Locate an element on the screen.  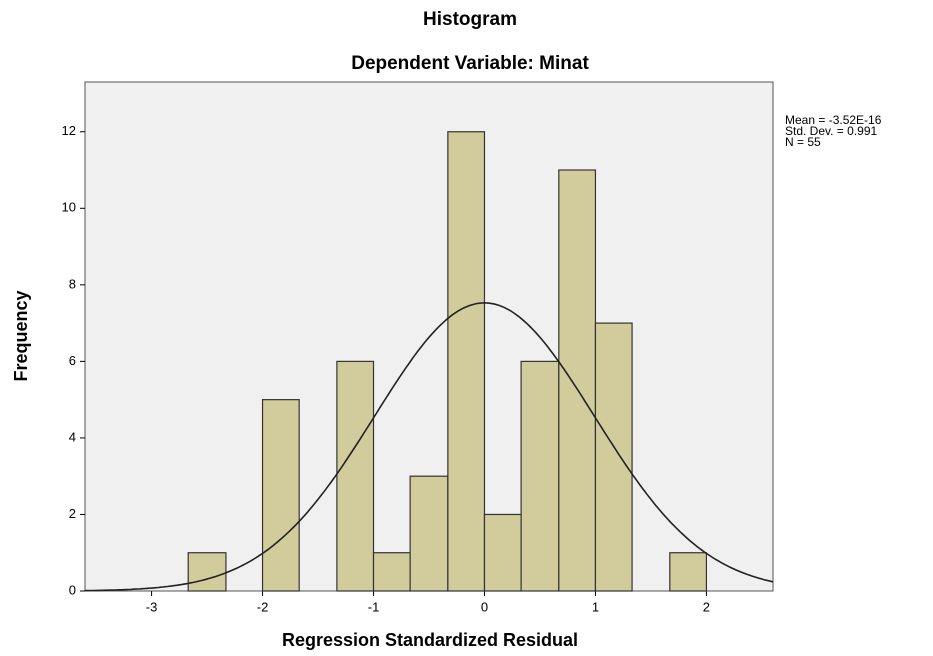
stats-text: Std. Dev. = 0.991 is located at coordinates (831, 131).